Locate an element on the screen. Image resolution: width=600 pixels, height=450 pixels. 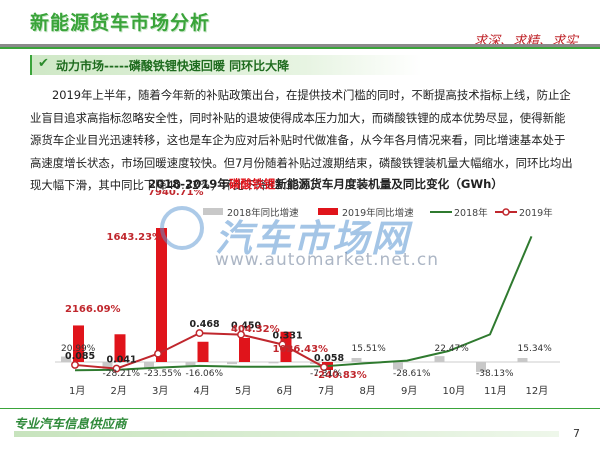
legend-label: 2018年同比增速 is located at coordinates (263, 213).